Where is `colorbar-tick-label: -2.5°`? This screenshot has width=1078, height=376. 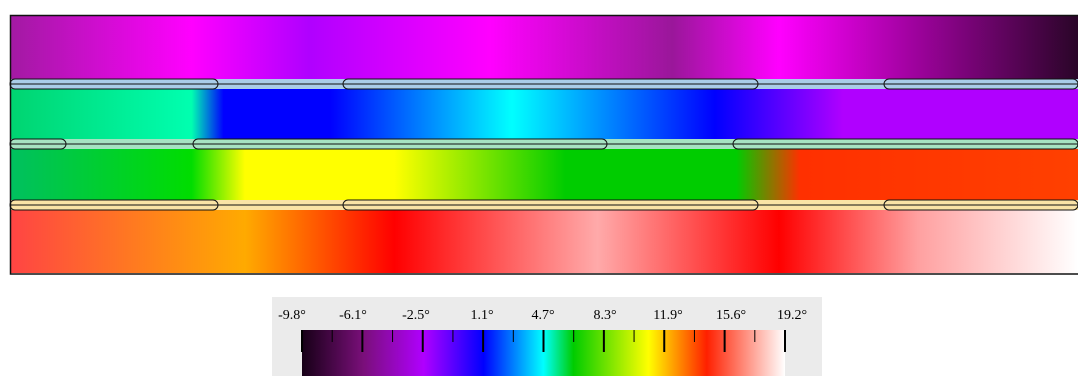
colorbar-tick-label: -2.5° is located at coordinates (416, 315).